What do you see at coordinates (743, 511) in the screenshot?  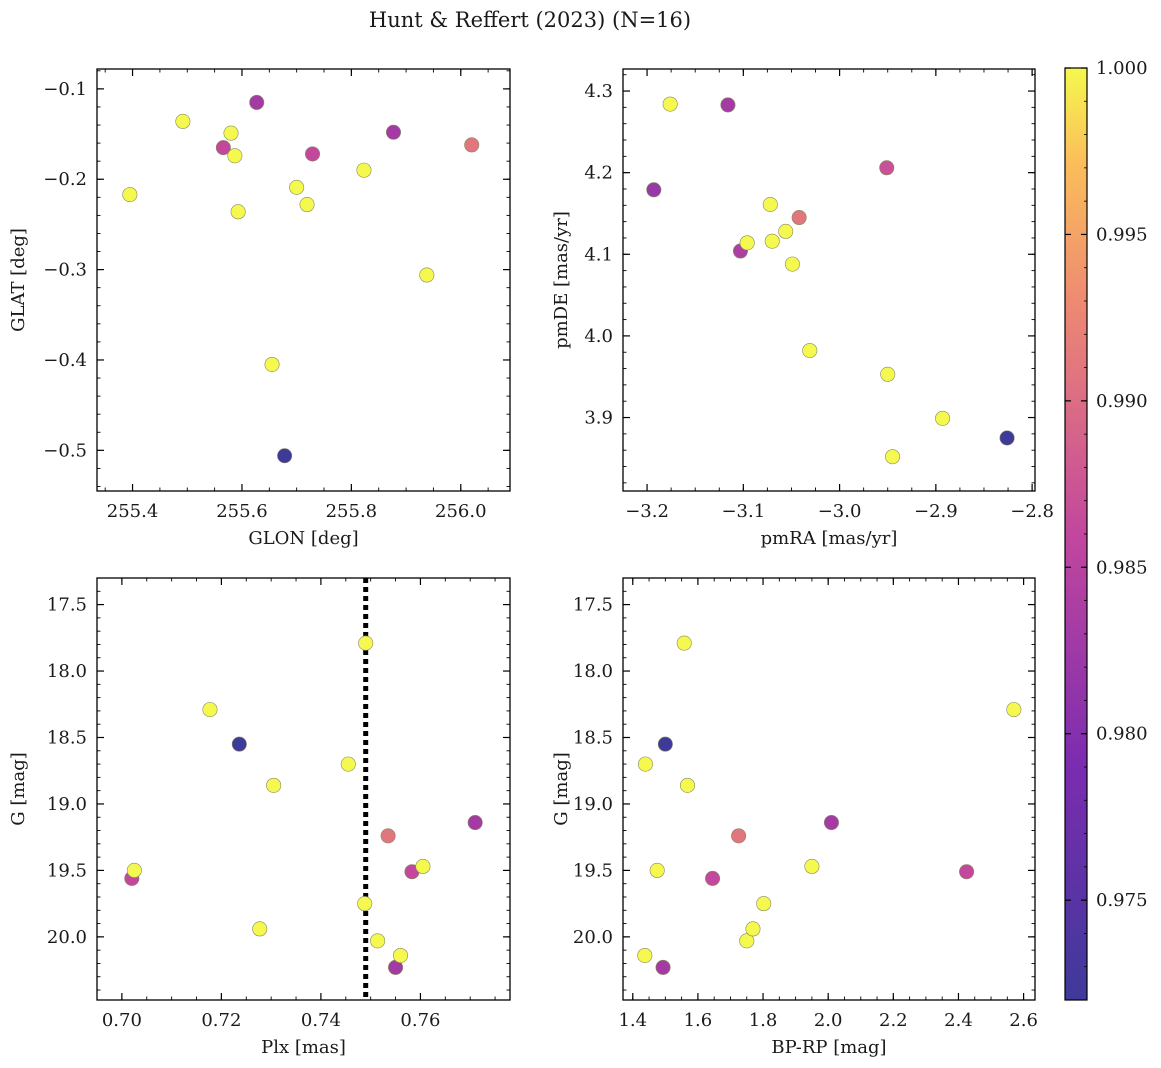 I see `x-tick-label: −3.1` at bounding box center [743, 511].